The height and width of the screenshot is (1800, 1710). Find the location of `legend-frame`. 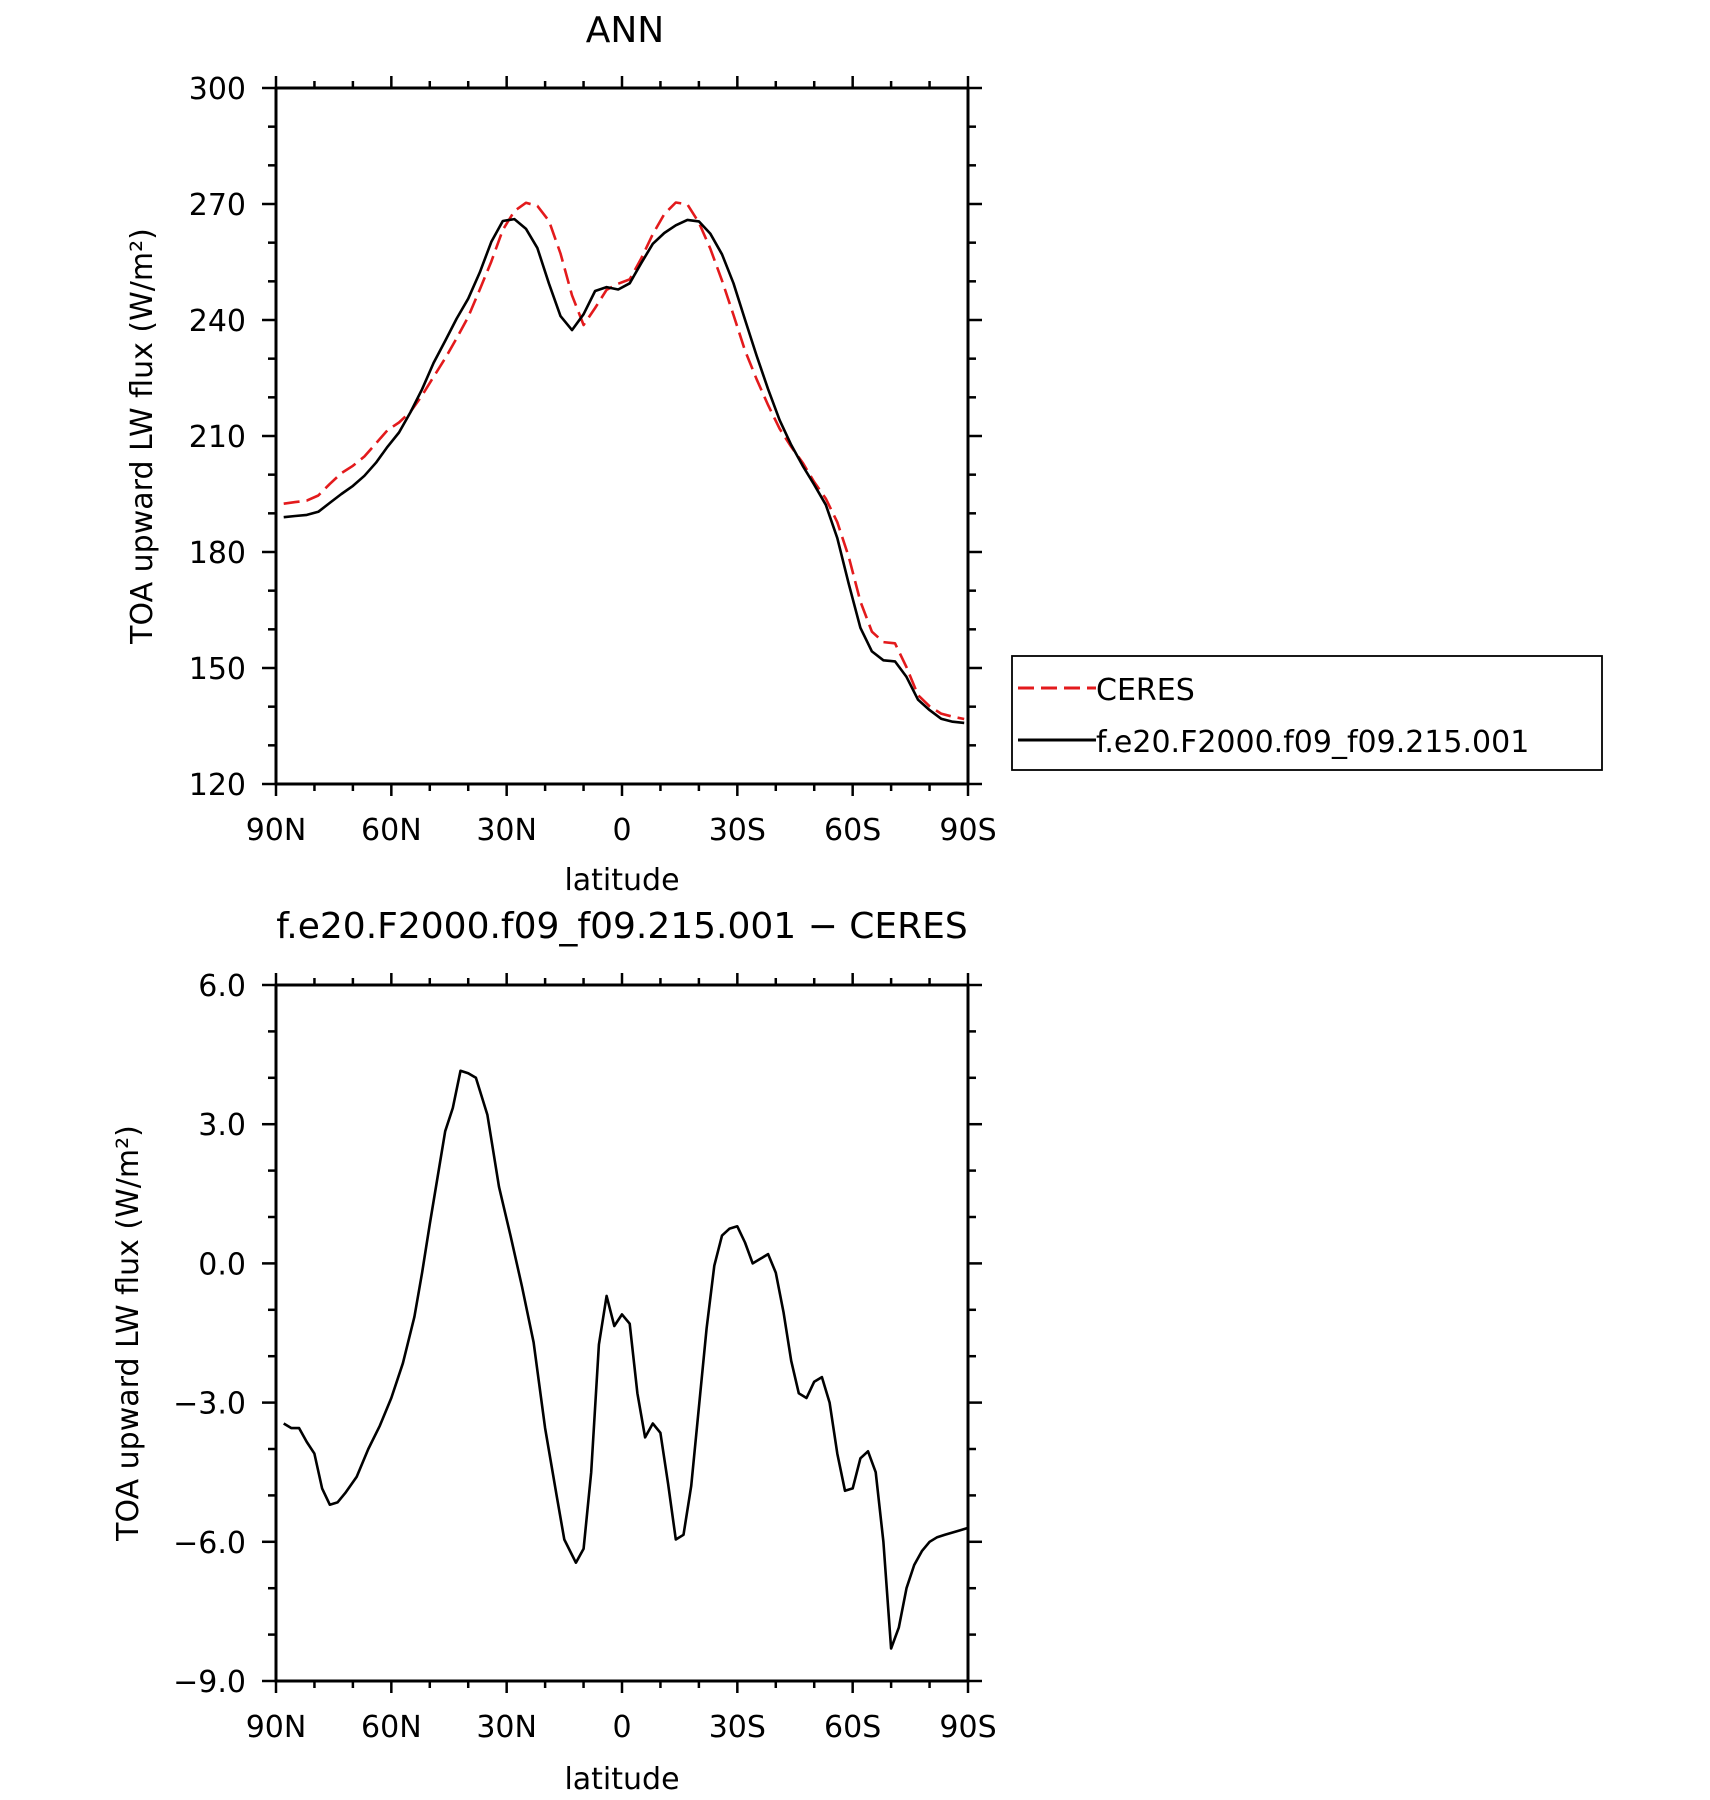

legend-frame is located at coordinates (1307, 713).